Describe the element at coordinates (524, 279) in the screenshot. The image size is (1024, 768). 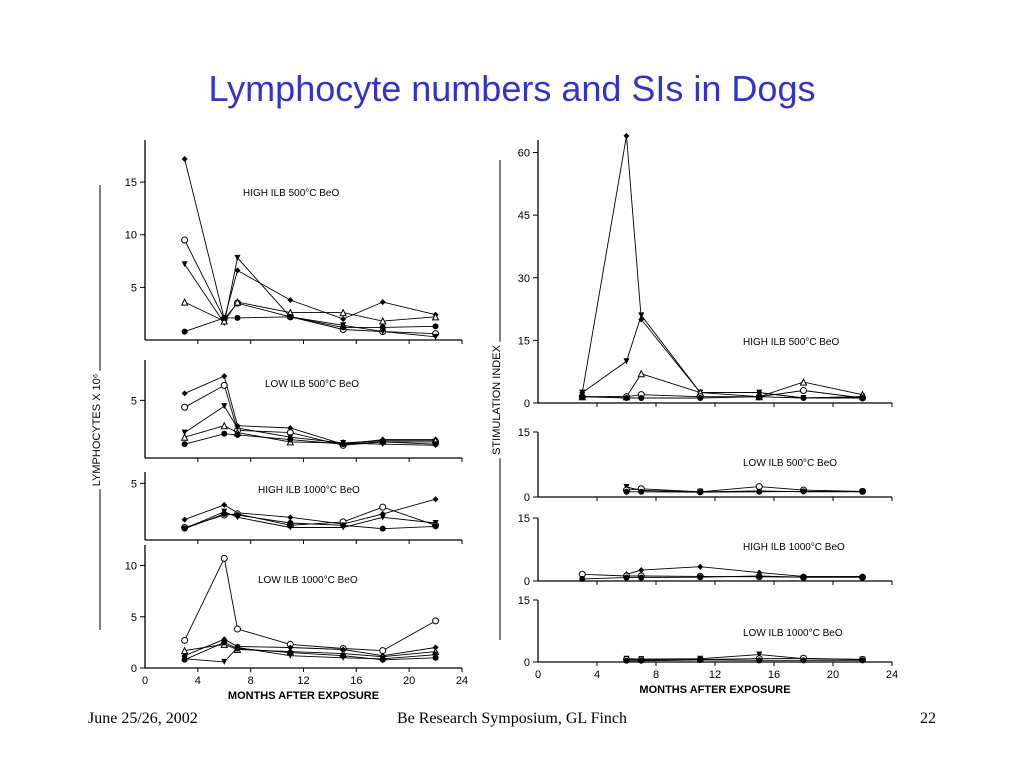
I see `y-tick-label: 30` at that location.